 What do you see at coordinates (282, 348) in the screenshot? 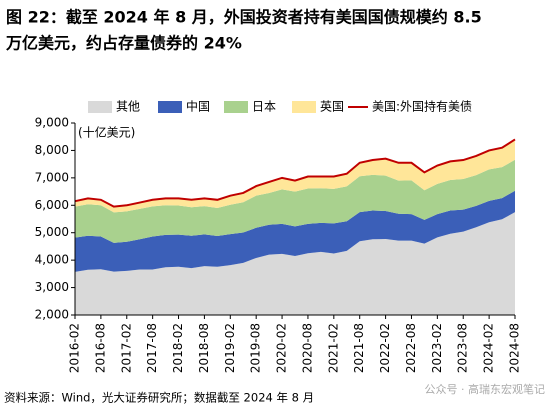
I see `x-tick-label: 2020-02` at bounding box center [282, 348].